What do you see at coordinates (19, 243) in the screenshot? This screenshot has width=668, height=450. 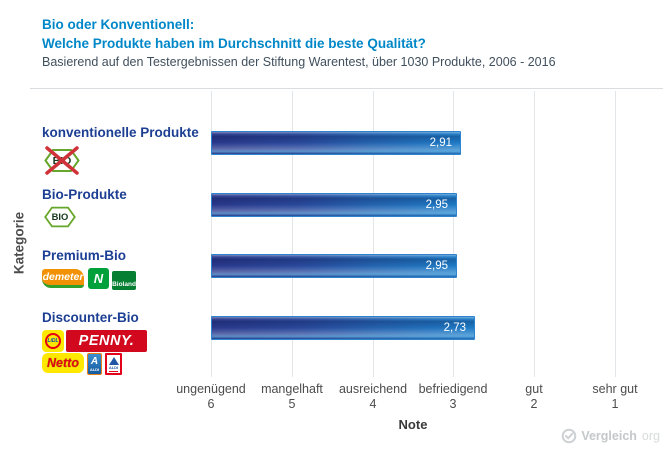 I see `y-axis-label: Kategorie` at bounding box center [19, 243].